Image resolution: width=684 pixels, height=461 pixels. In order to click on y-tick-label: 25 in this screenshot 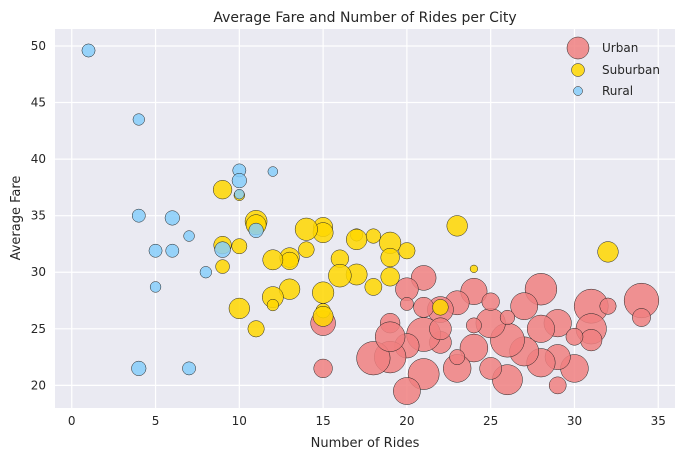, I will do `click(38, 329)`.